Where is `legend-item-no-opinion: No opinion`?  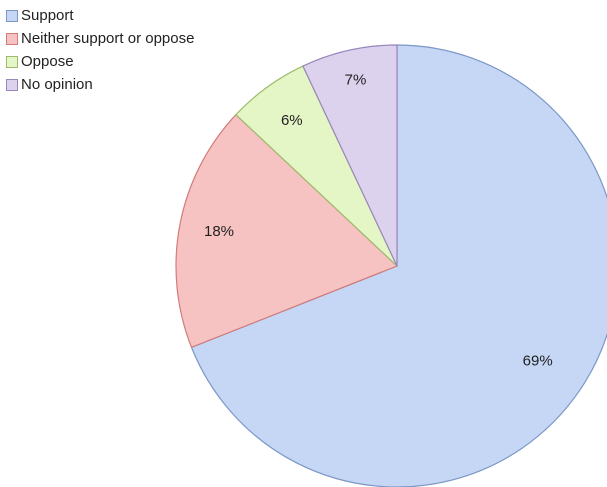
legend-item-no-opinion: No opinion is located at coordinates (100, 84).